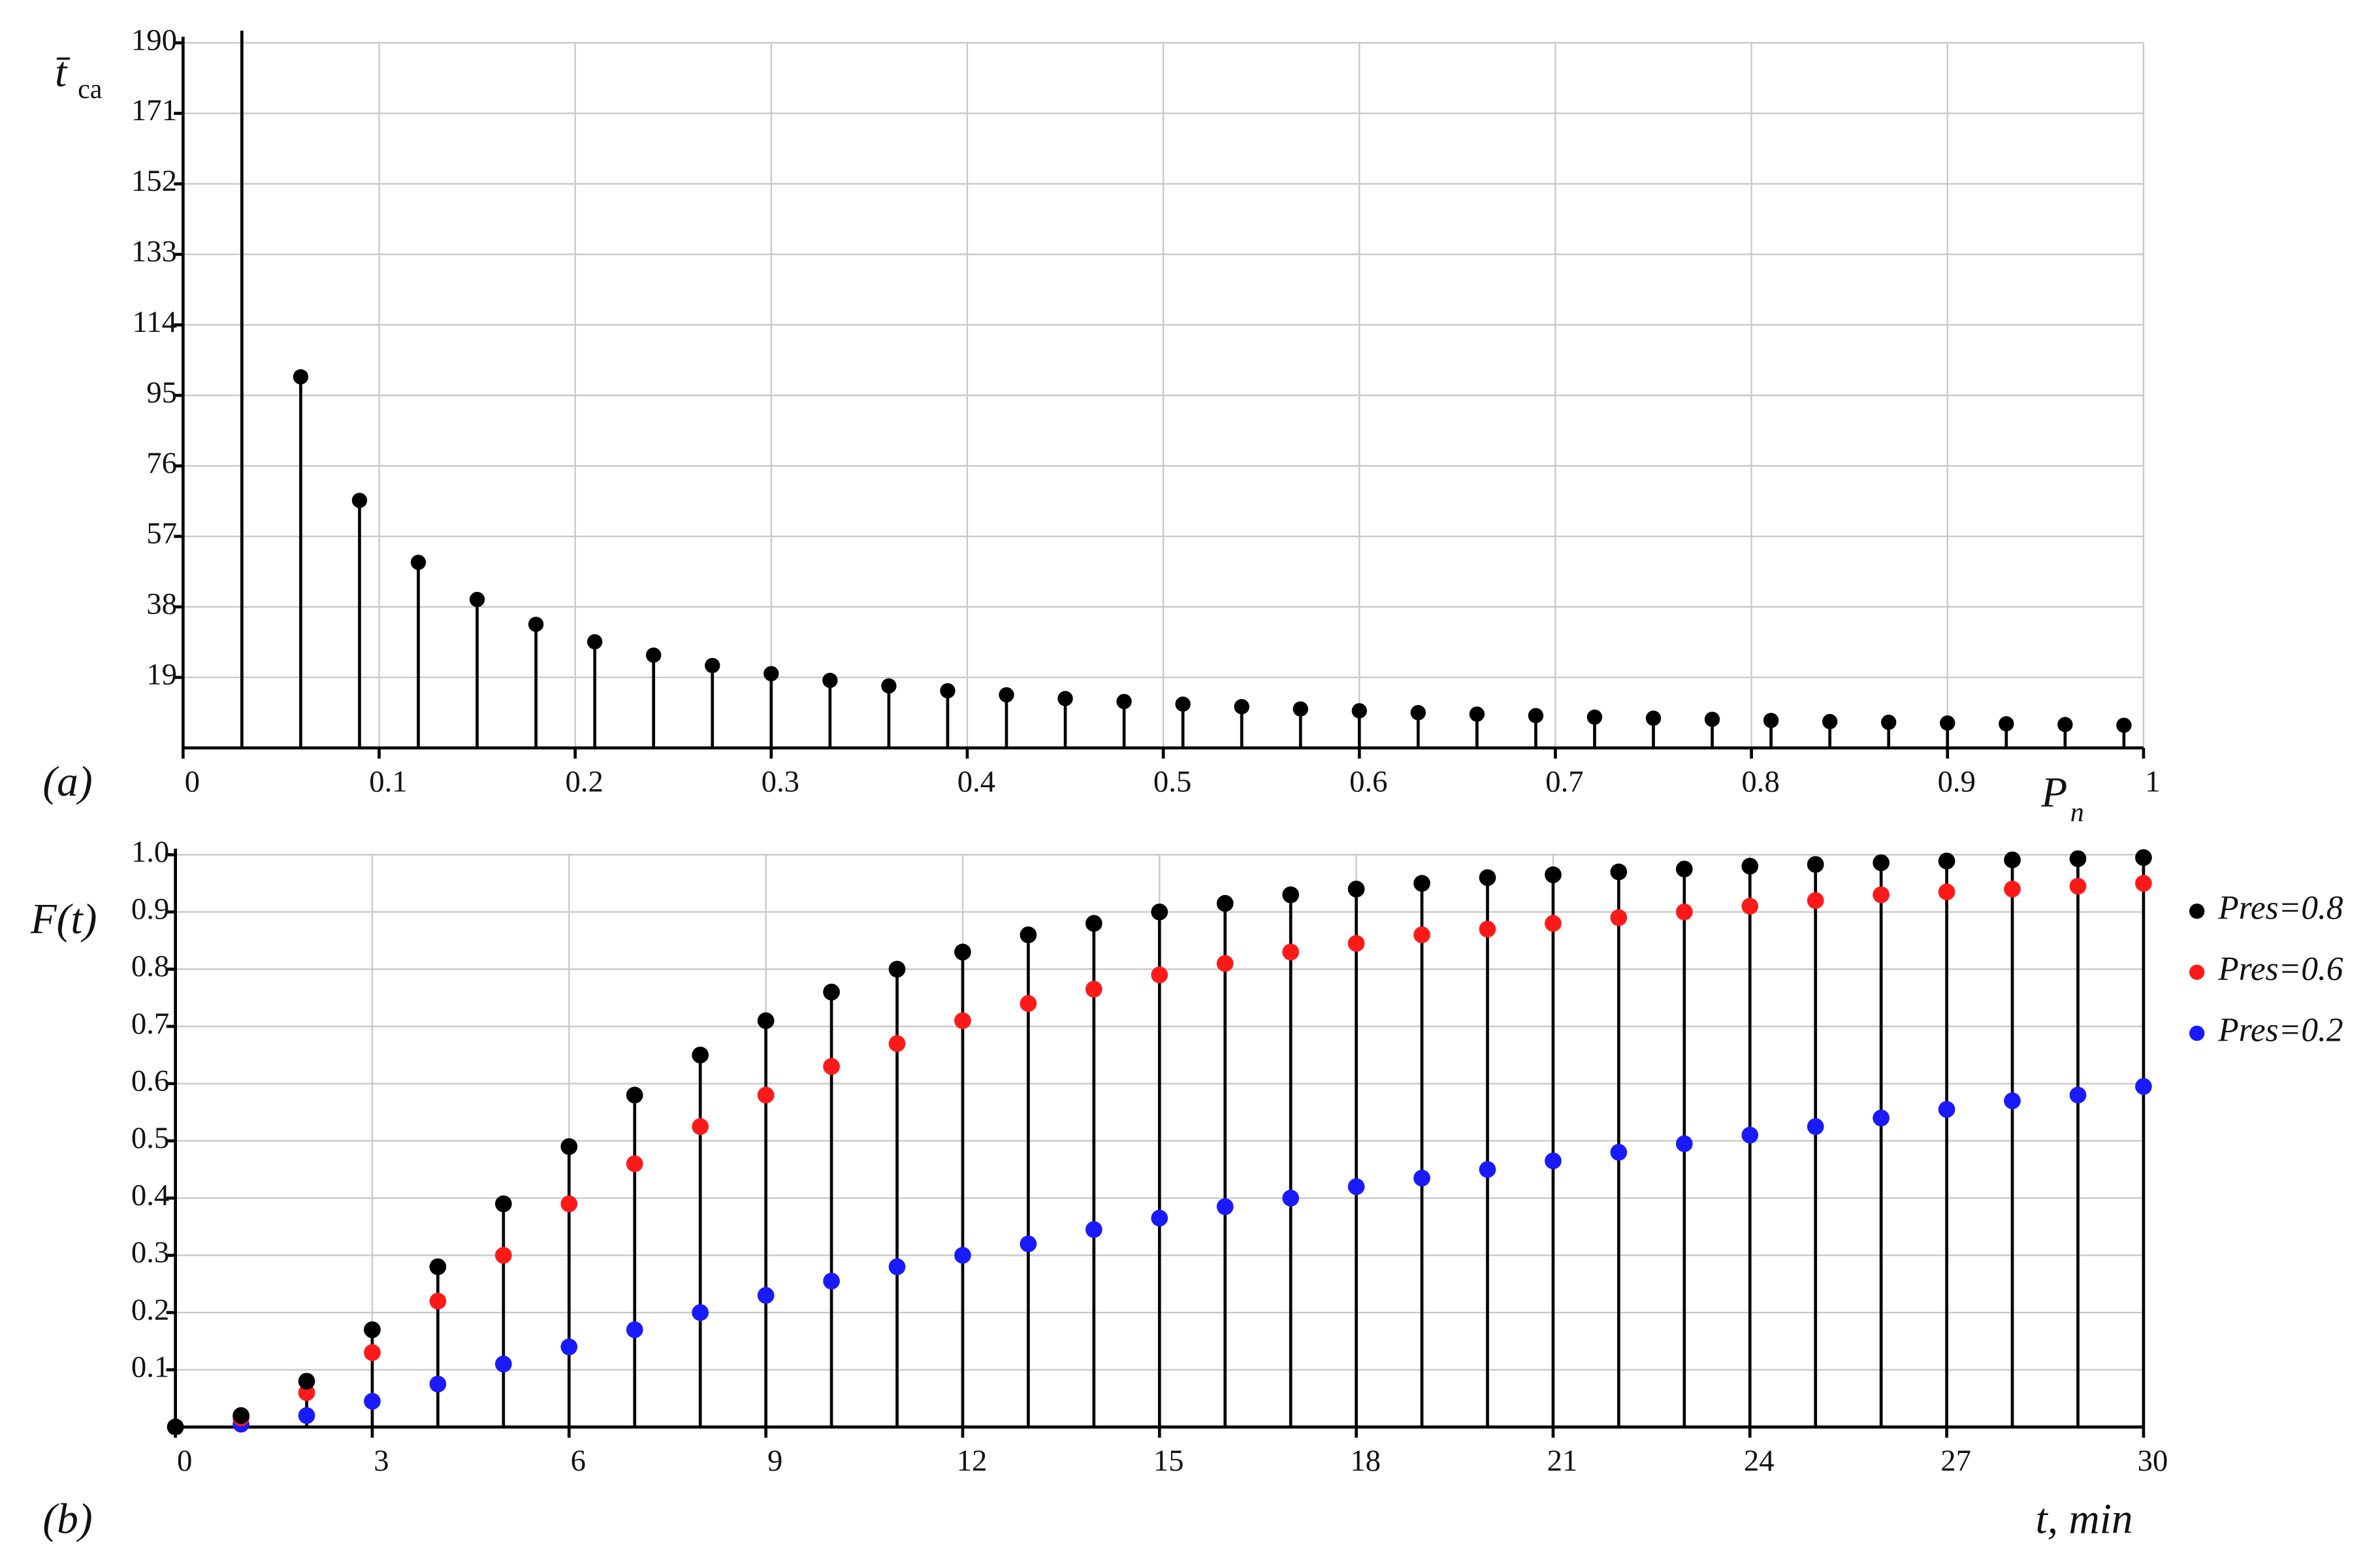  Describe the element at coordinates (1168, 1461) in the screenshot. I see `x-tick-label: 15` at that location.